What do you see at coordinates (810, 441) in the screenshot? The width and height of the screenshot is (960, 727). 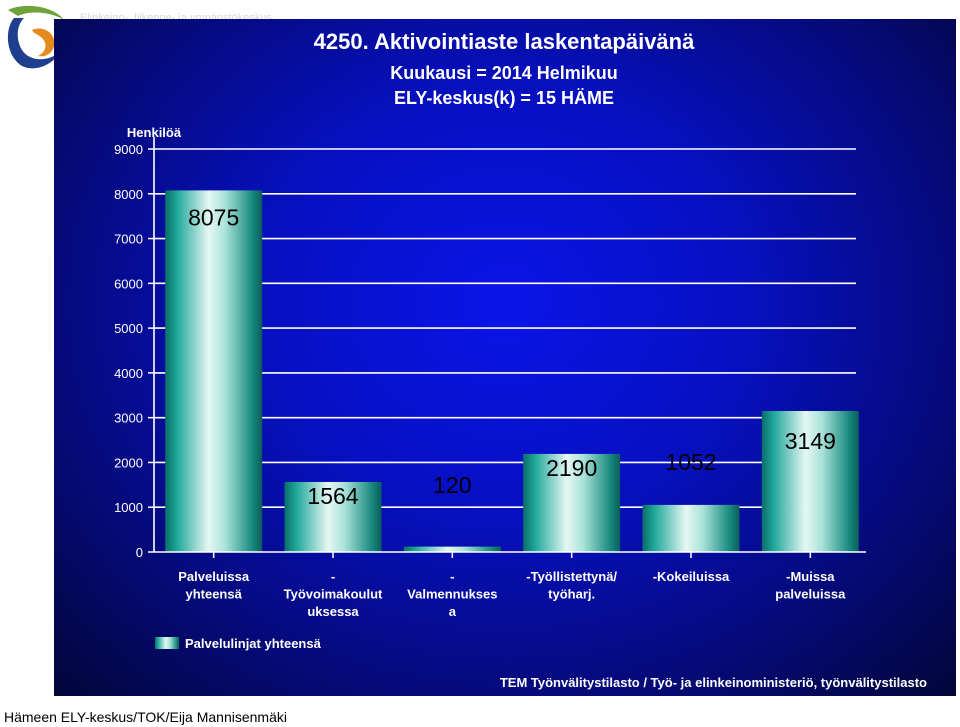 I see `data-label: 3149` at bounding box center [810, 441].